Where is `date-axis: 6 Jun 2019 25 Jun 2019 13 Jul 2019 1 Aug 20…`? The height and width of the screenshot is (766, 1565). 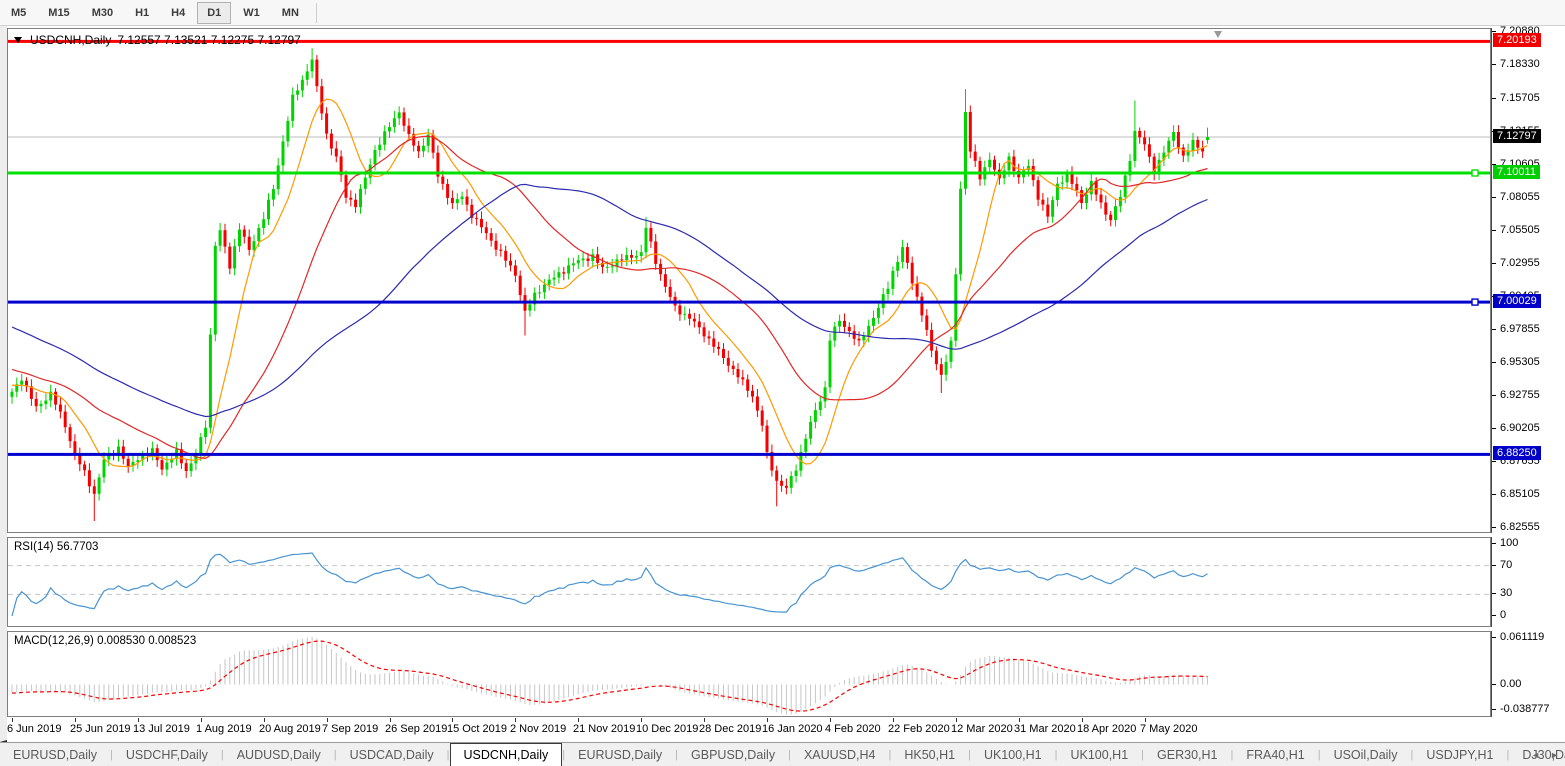 date-axis: 6 Jun 2019 25 Jun 2019 13 Jul 2019 1 Aug 20… is located at coordinates (786, 730).